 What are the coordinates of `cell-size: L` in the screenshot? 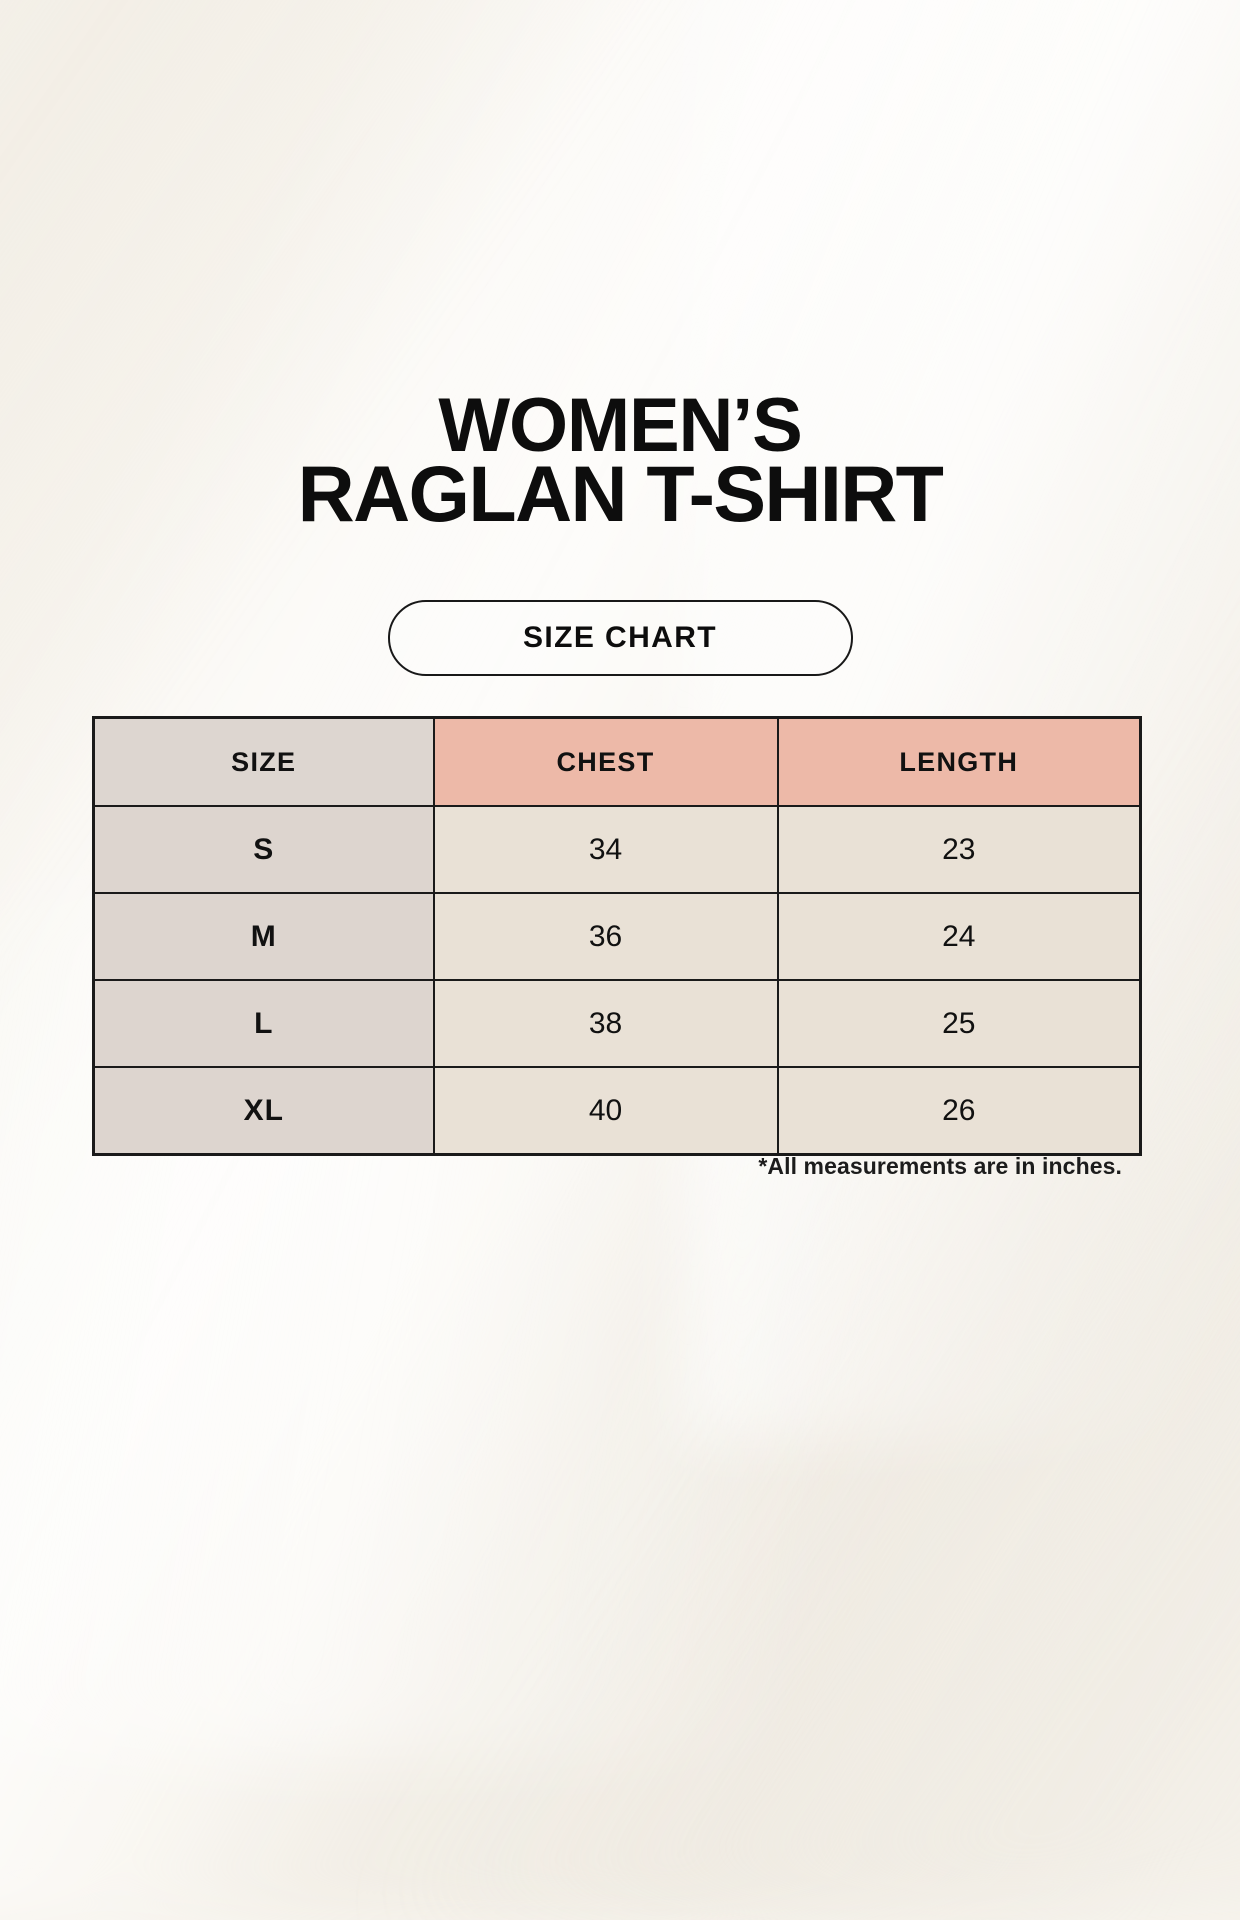 It's located at (263, 1023).